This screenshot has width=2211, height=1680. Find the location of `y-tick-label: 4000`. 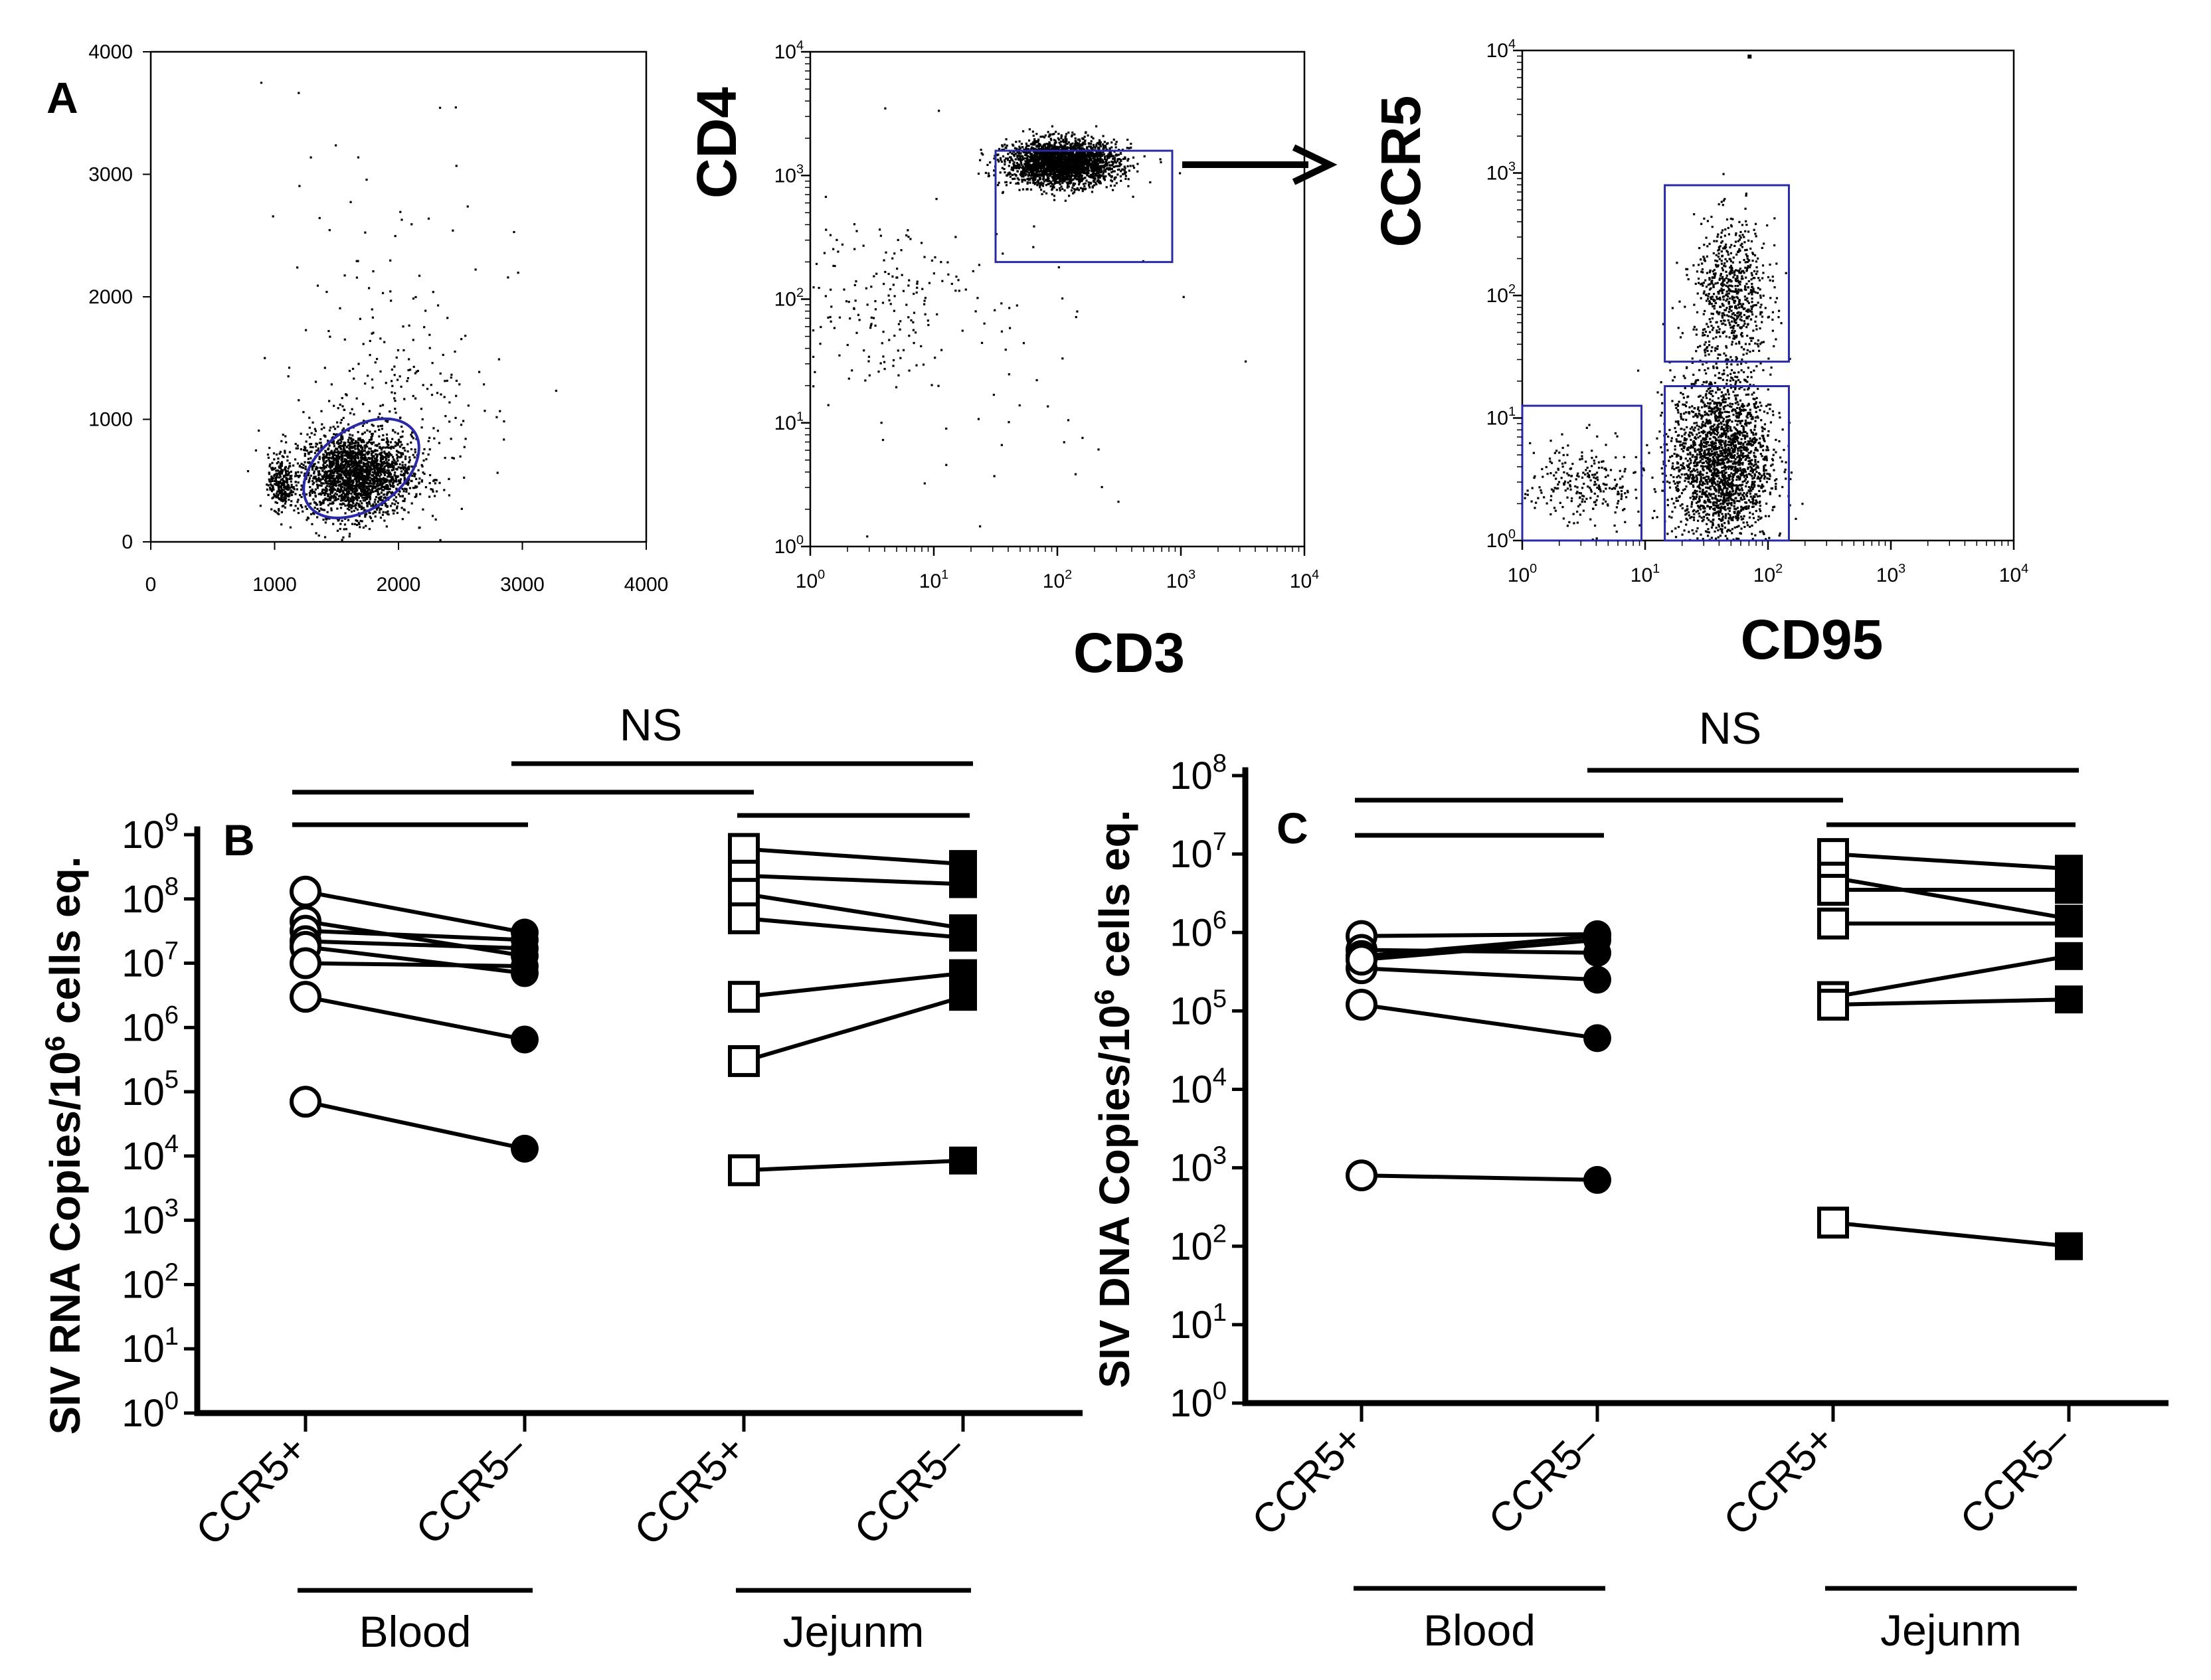

y-tick-label: 4000 is located at coordinates (110, 52).